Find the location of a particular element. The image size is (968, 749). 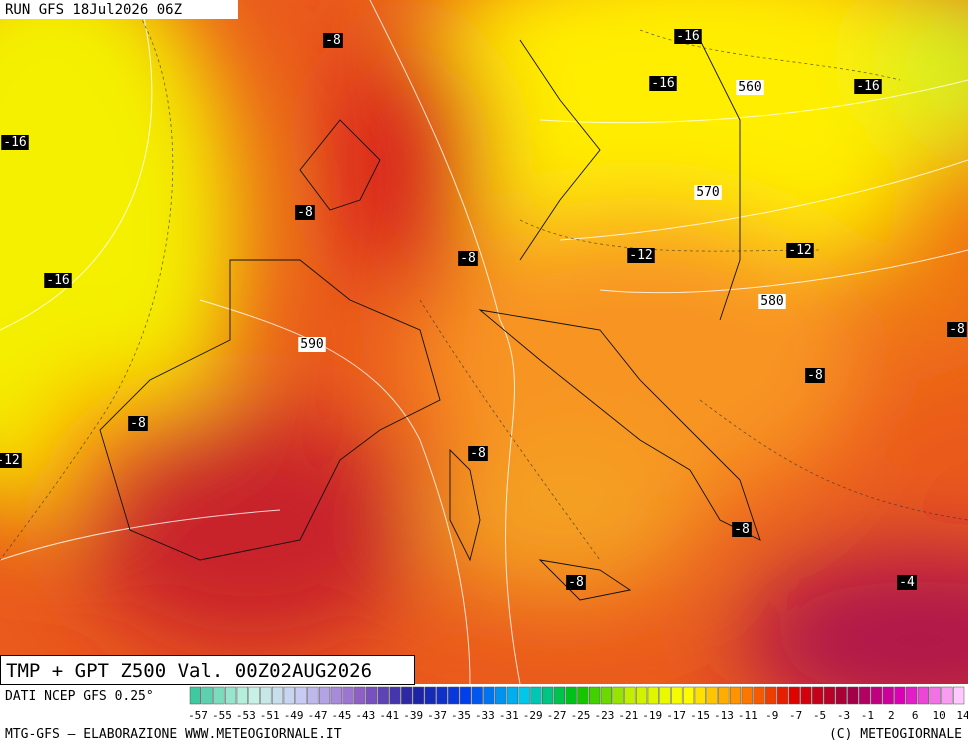

scale-label: 10 is located at coordinates (938, 715).